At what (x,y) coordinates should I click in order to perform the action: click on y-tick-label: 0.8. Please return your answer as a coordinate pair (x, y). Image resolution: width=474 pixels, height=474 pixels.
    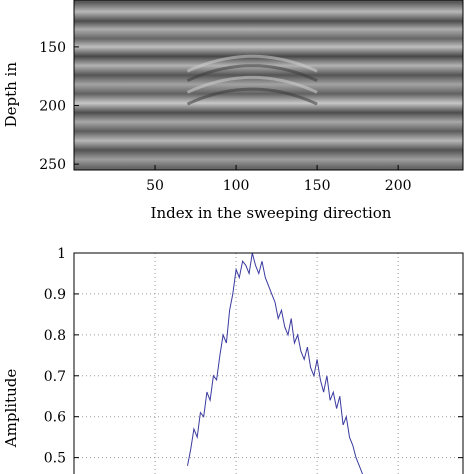
    Looking at the image, I should click on (55, 336).